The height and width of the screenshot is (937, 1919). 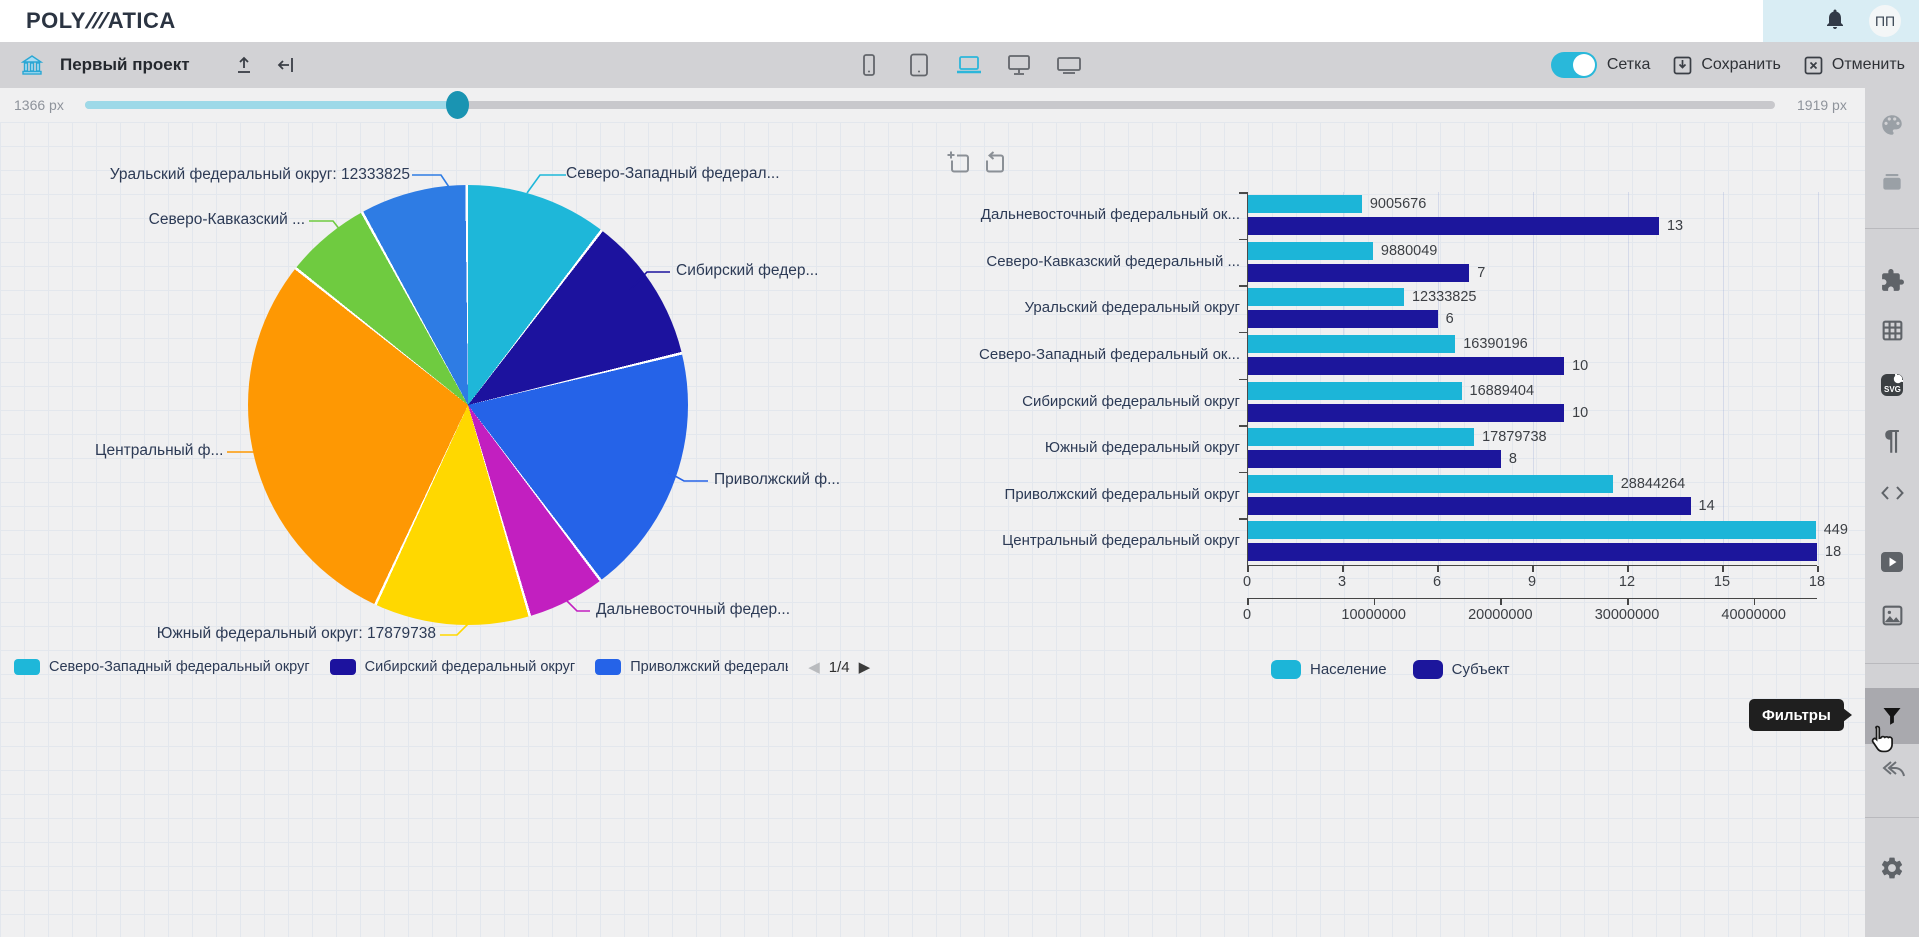 I want to click on device-tv-icon, so click(x=1069, y=65).